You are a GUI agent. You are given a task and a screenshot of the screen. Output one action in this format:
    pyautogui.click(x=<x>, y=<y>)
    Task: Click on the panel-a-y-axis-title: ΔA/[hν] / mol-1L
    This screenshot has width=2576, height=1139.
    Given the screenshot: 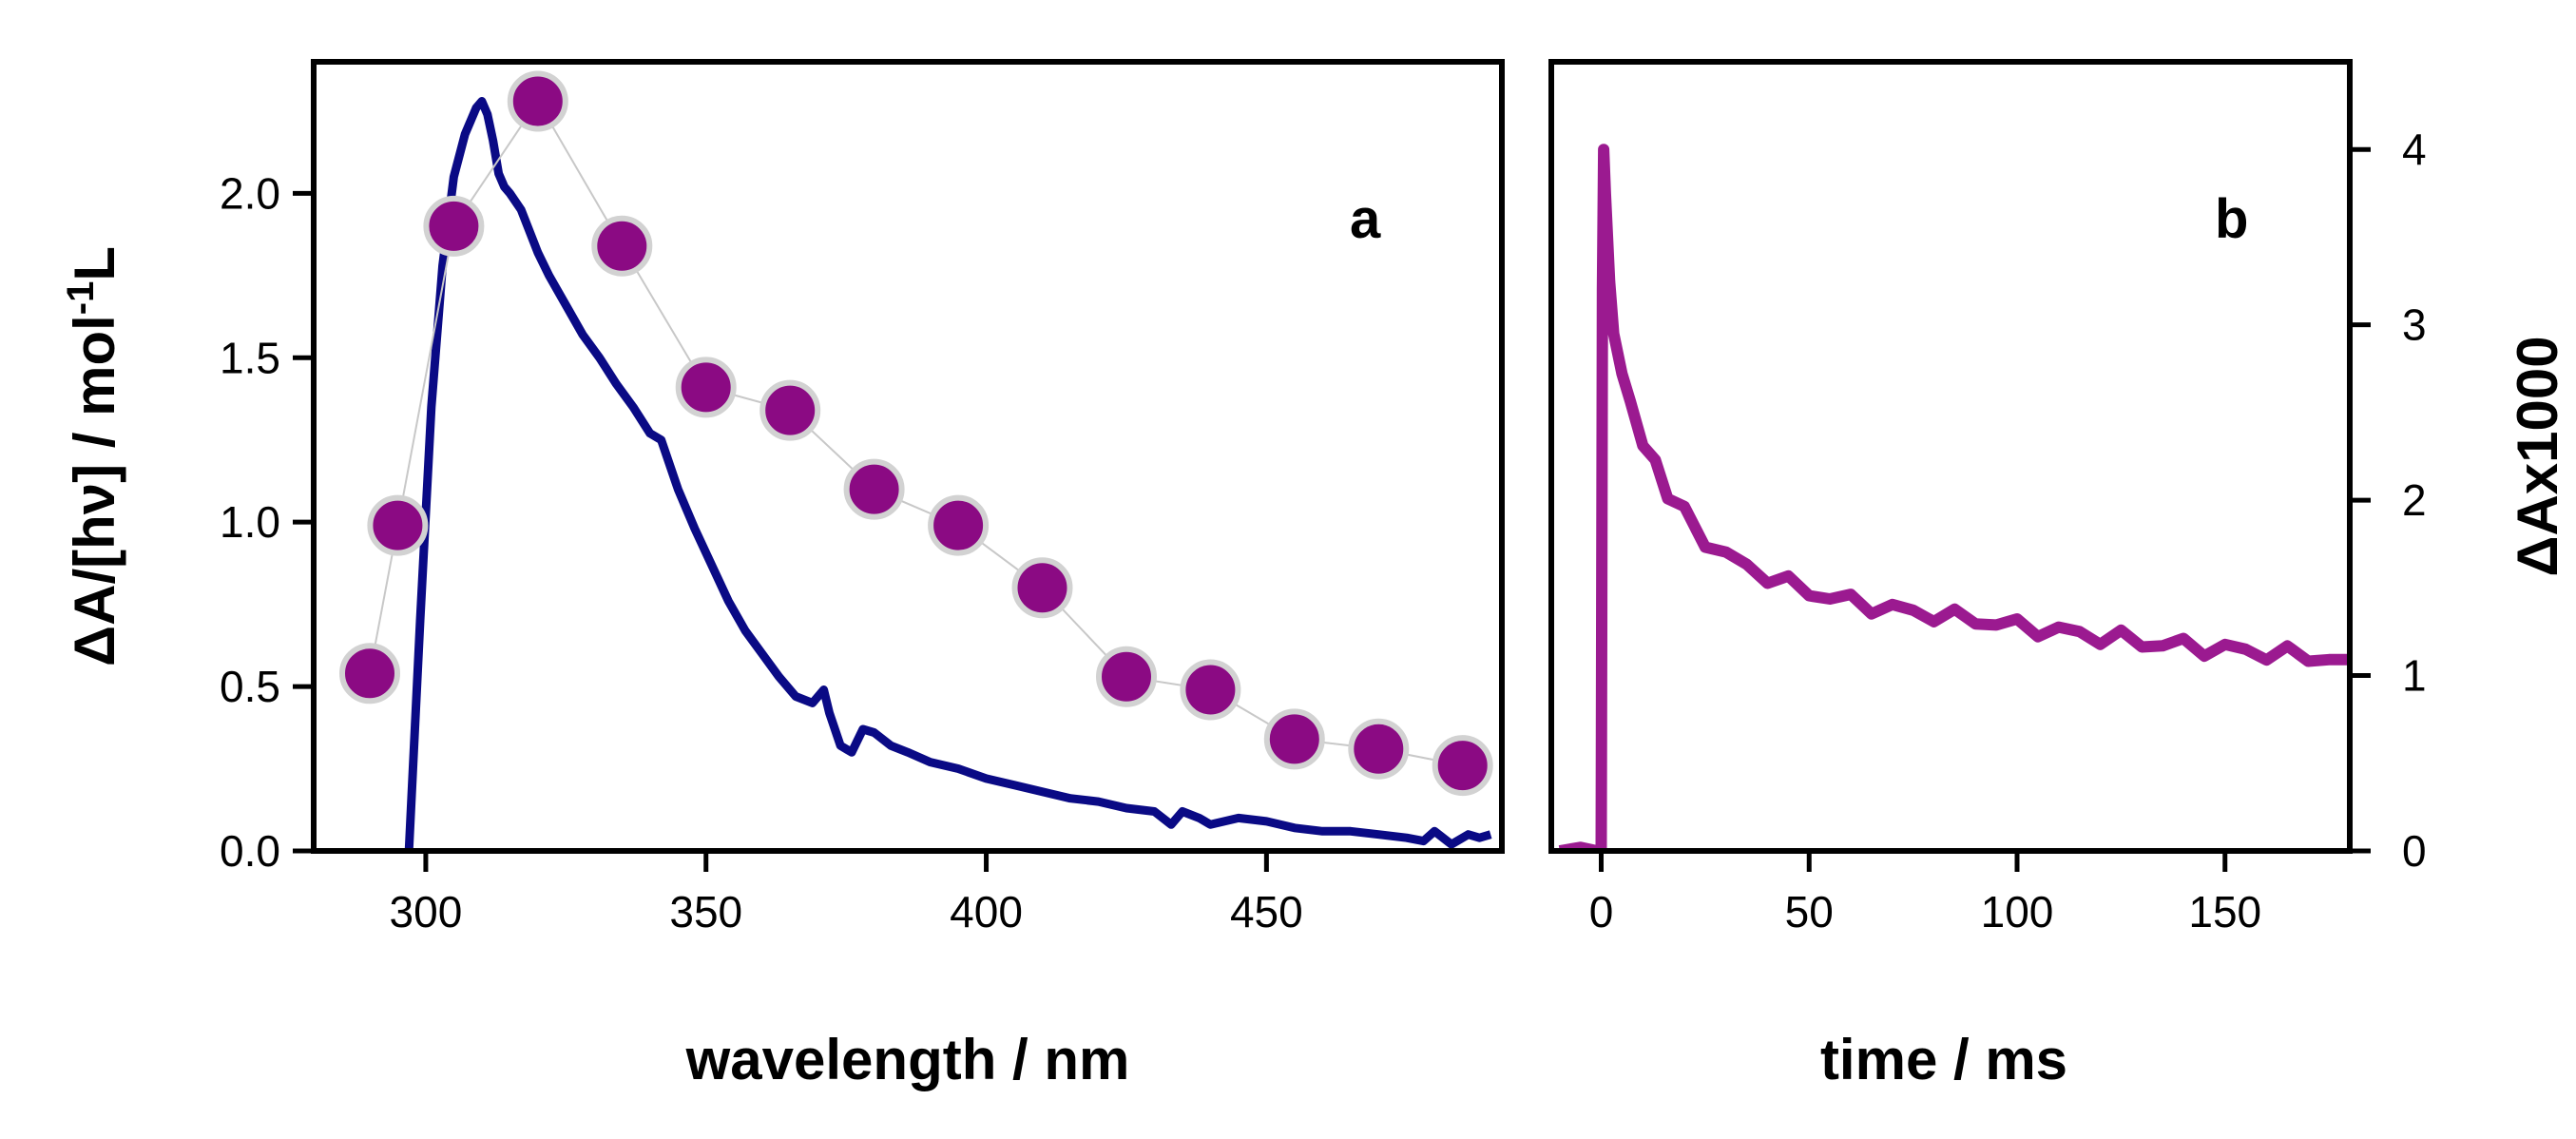 What is the action you would take?
    pyautogui.click(x=93, y=456)
    